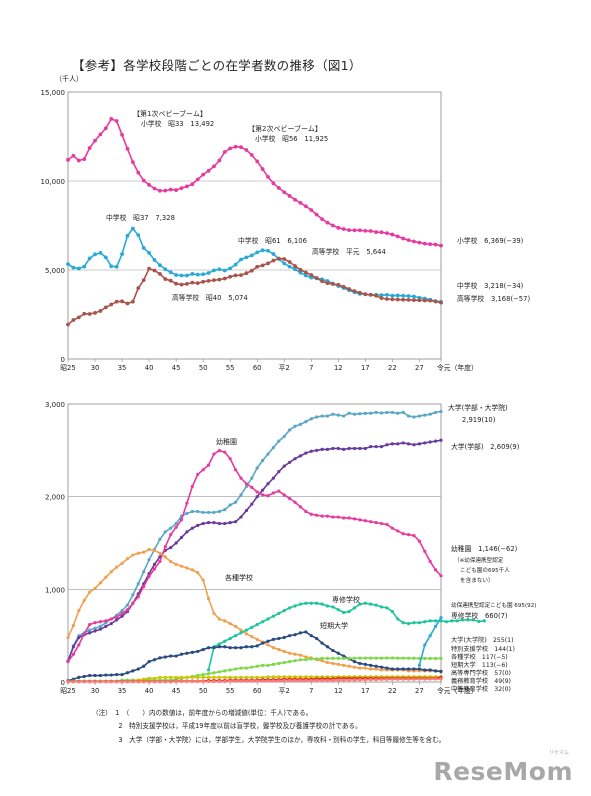 Image resolution: width=591 pixels, height=796 pixels. What do you see at coordinates (479, 560) in the screenshot?
I see `end-label-kindergarten-note1: （※幼保連携型認定` at bounding box center [479, 560].